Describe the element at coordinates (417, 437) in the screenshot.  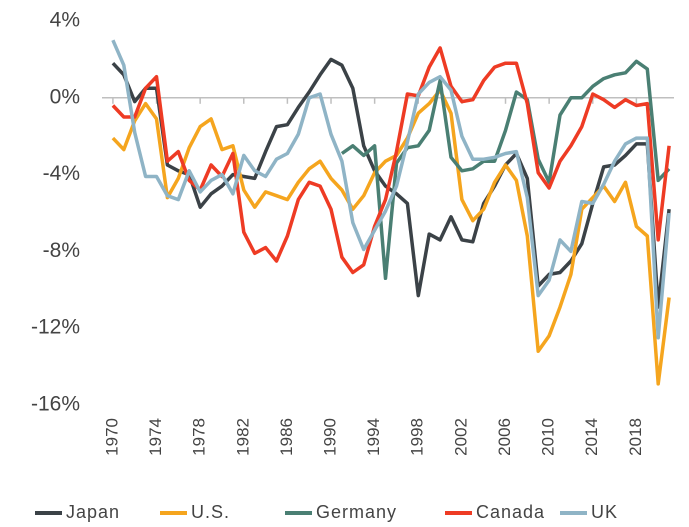
I see `x-tick-label: 1998` at that location.